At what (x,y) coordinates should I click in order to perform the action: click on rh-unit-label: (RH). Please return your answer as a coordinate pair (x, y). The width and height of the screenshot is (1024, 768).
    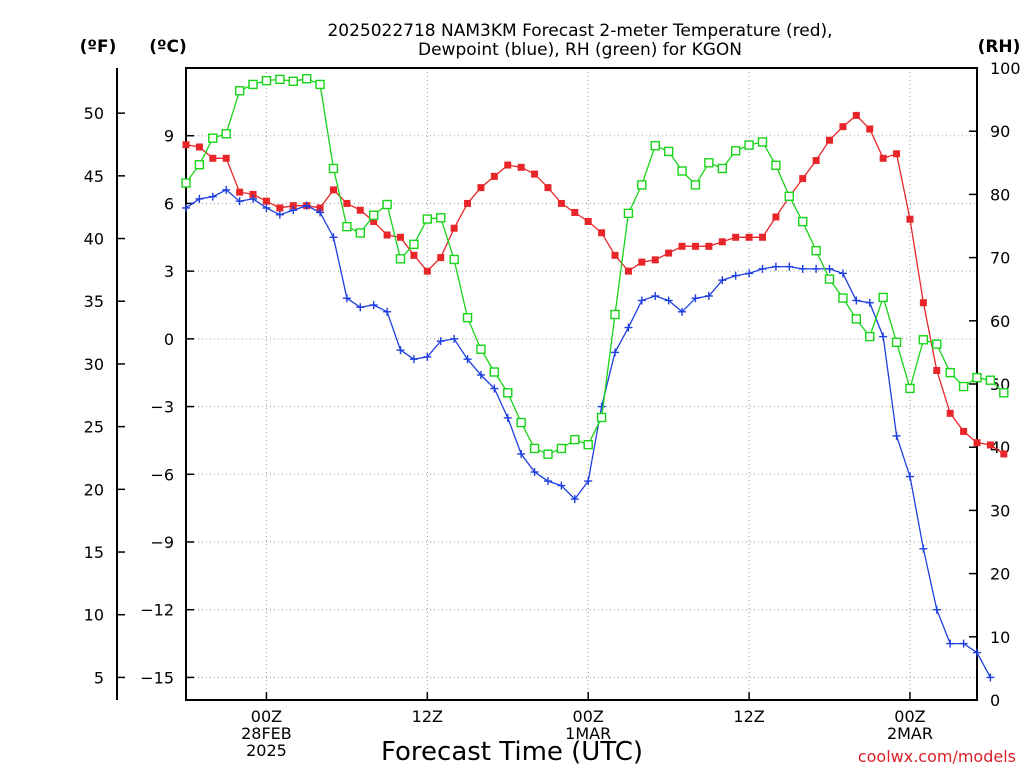
    Looking at the image, I should click on (999, 47).